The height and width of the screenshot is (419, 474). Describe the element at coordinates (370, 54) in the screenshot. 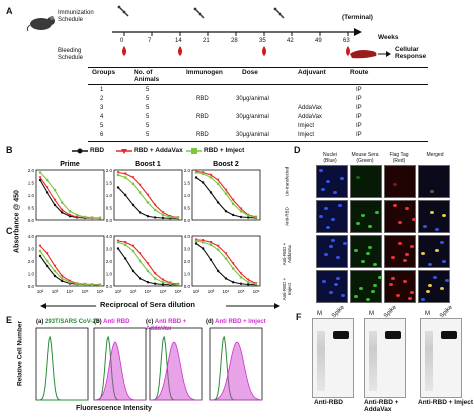

I see `spleen-icon` at that location.